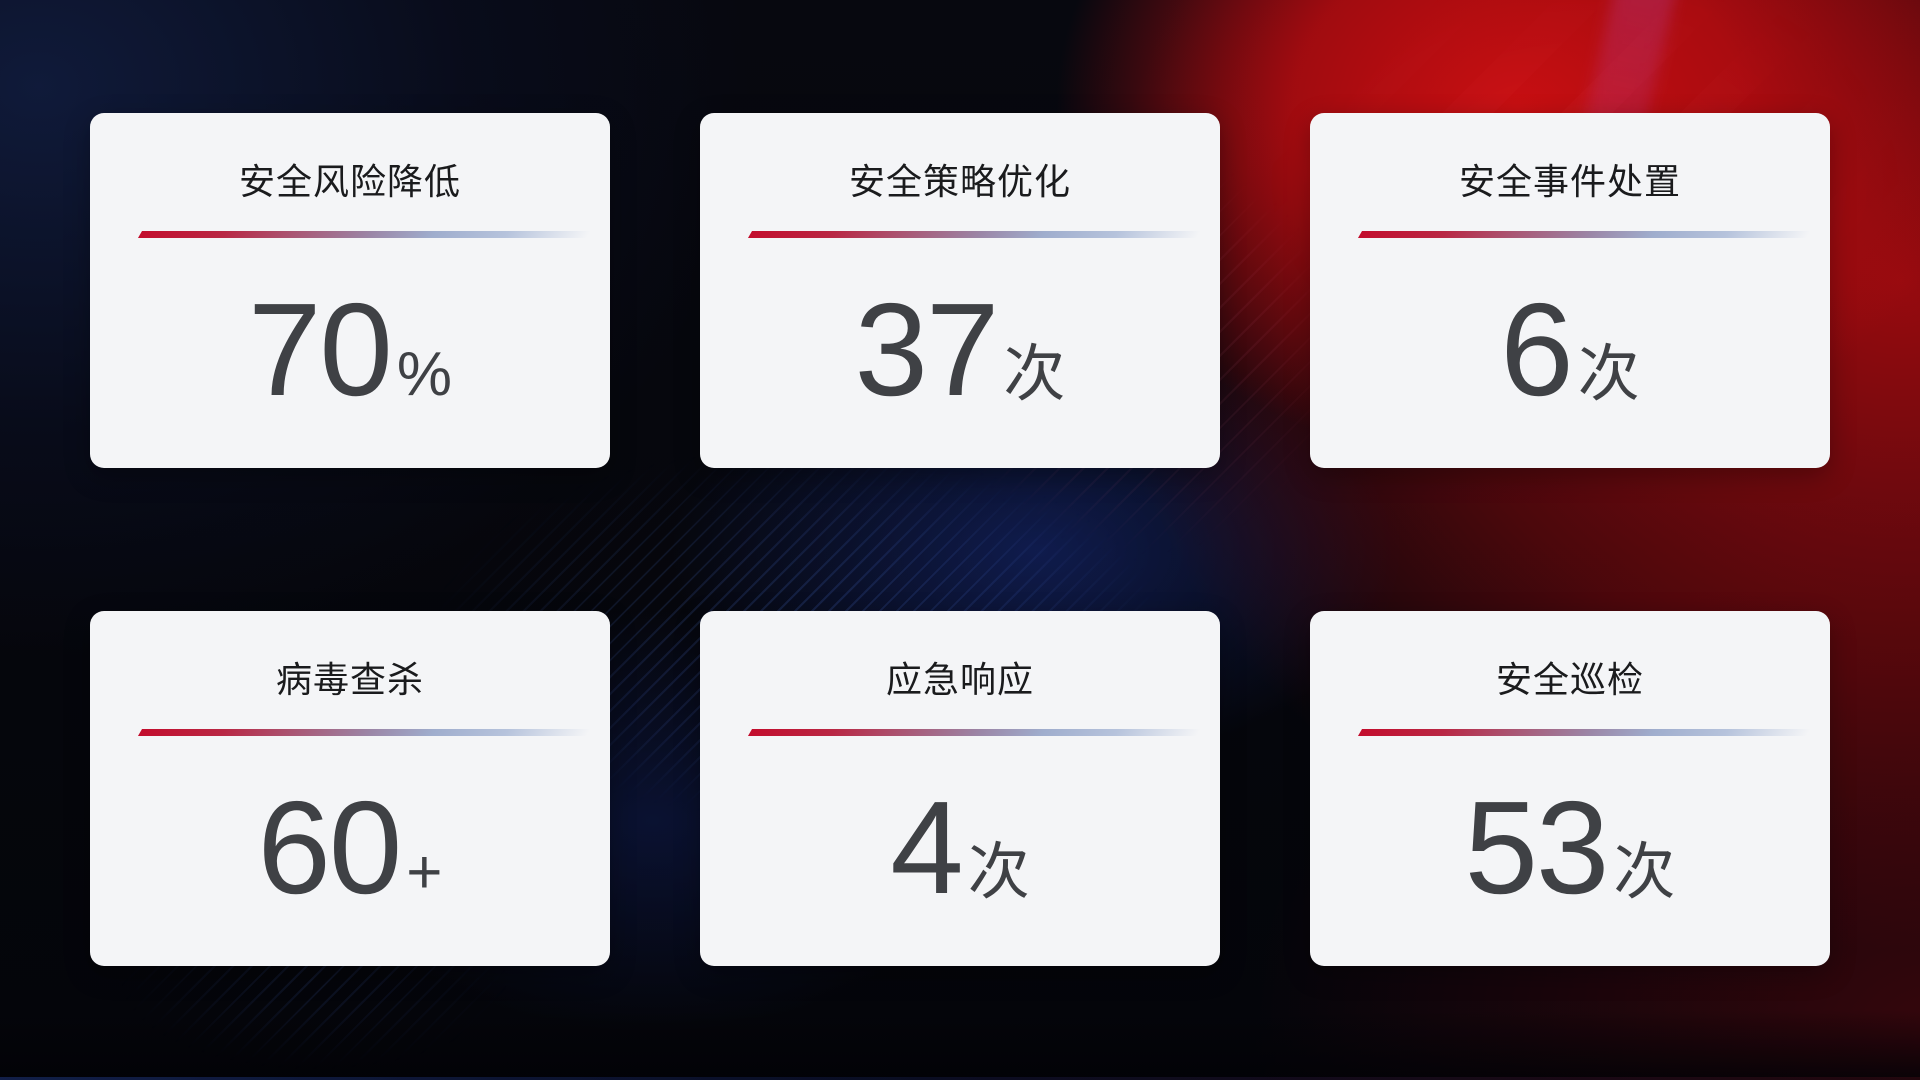 The height and width of the screenshot is (1080, 1920). I want to click on stat-card-virus-scan: 病毒查杀 60 +, so click(350, 788).